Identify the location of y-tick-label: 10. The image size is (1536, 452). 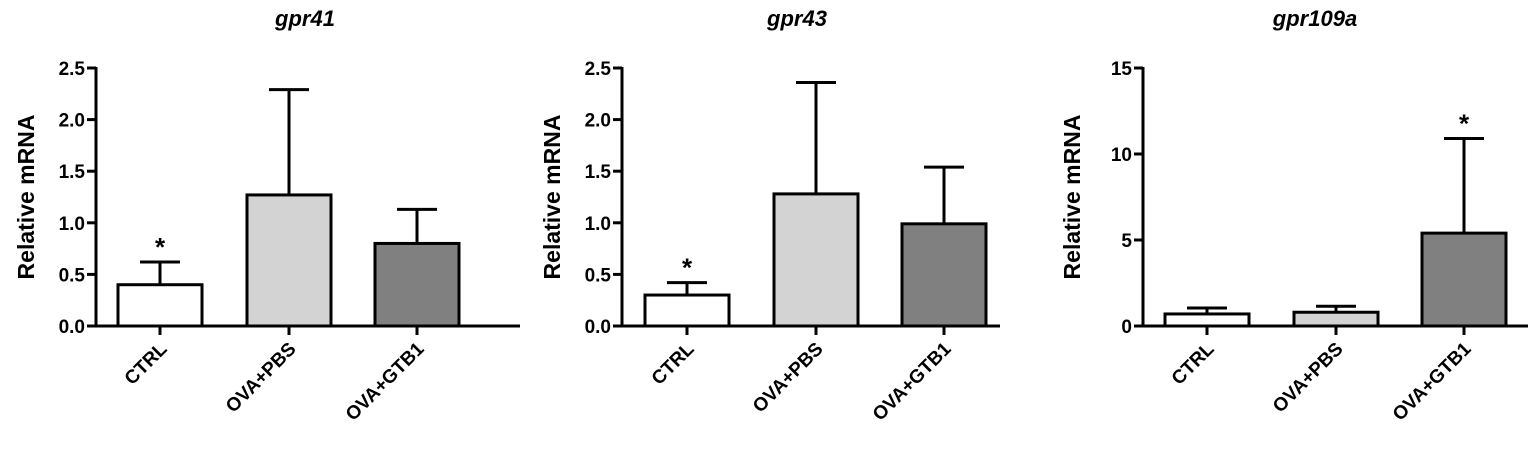
(1121, 155).